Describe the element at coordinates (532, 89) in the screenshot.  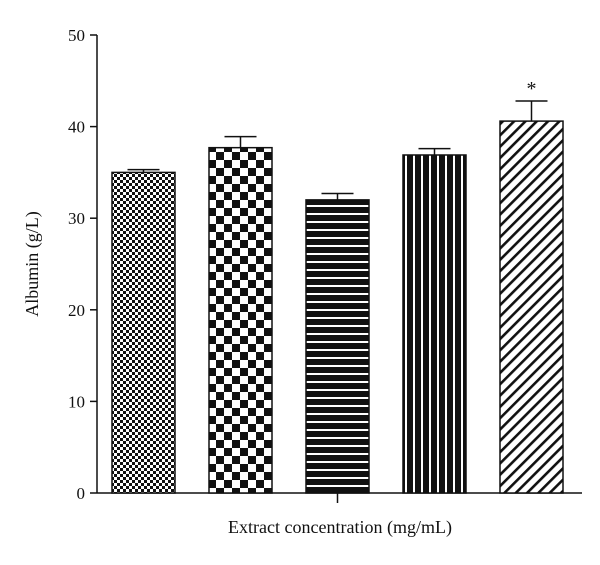
I see `significance-marker: *` at that location.